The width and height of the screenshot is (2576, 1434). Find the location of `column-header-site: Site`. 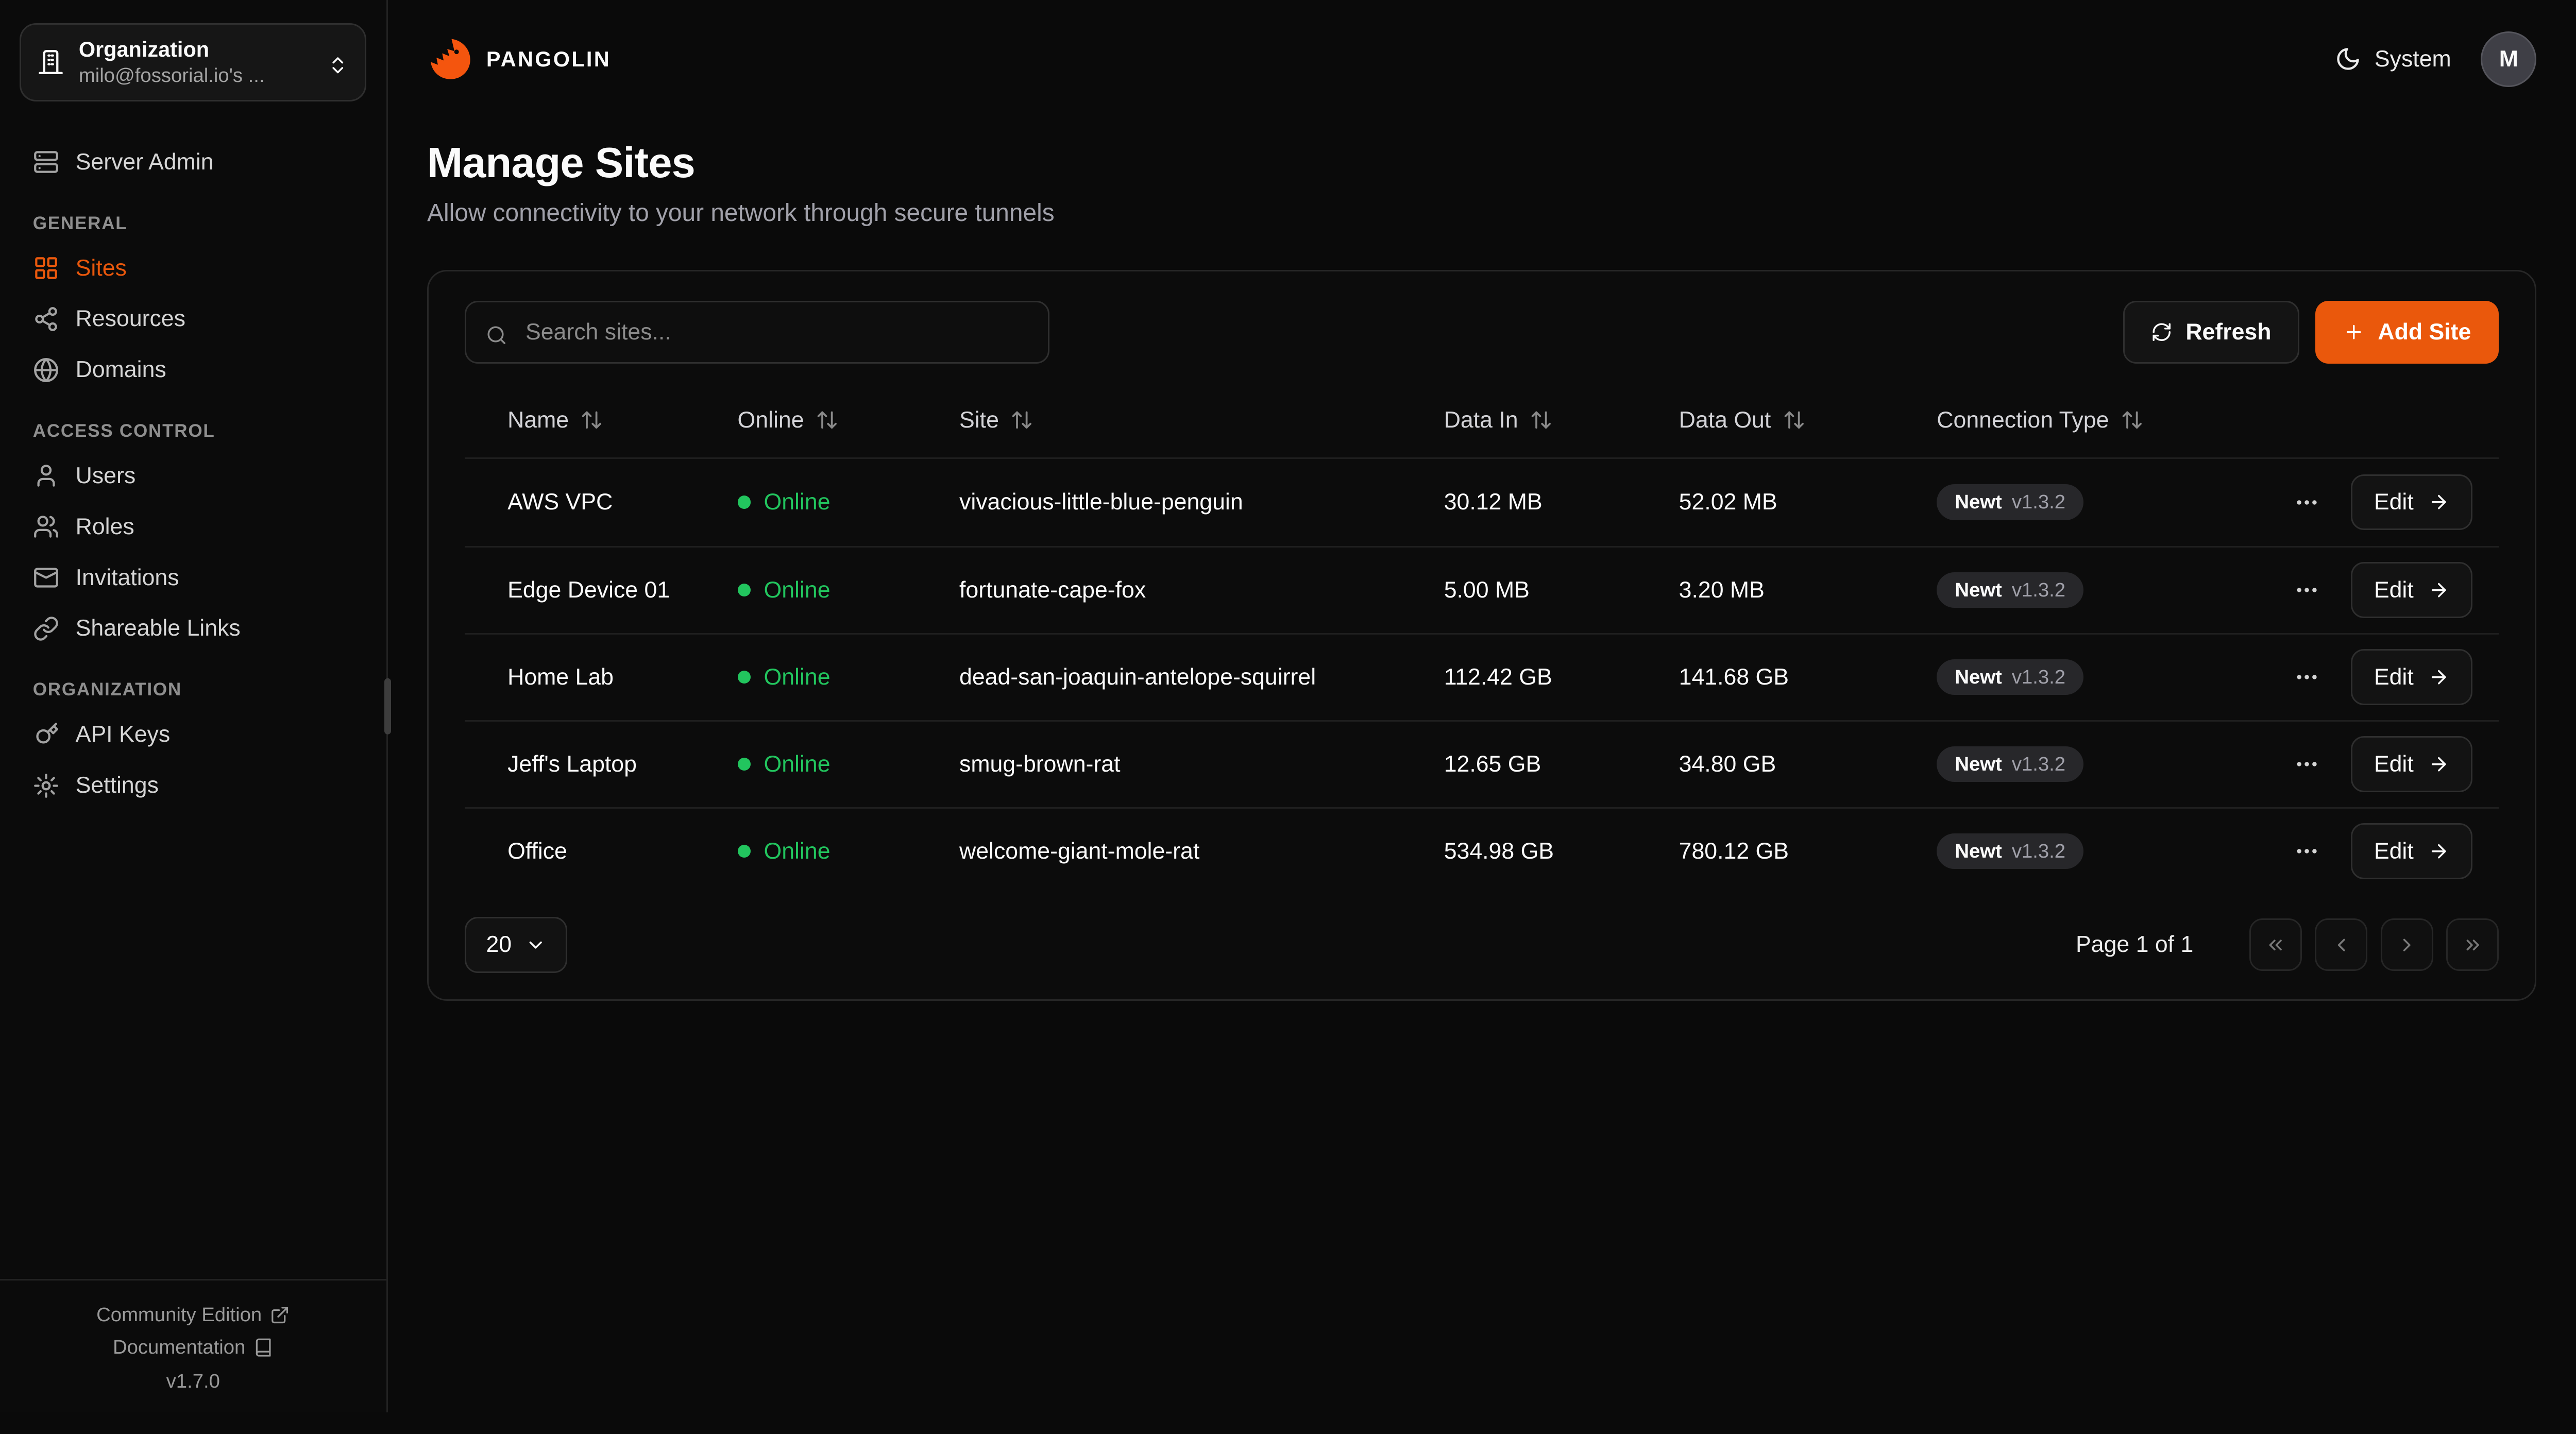

column-header-site: Site is located at coordinates (1176, 420).